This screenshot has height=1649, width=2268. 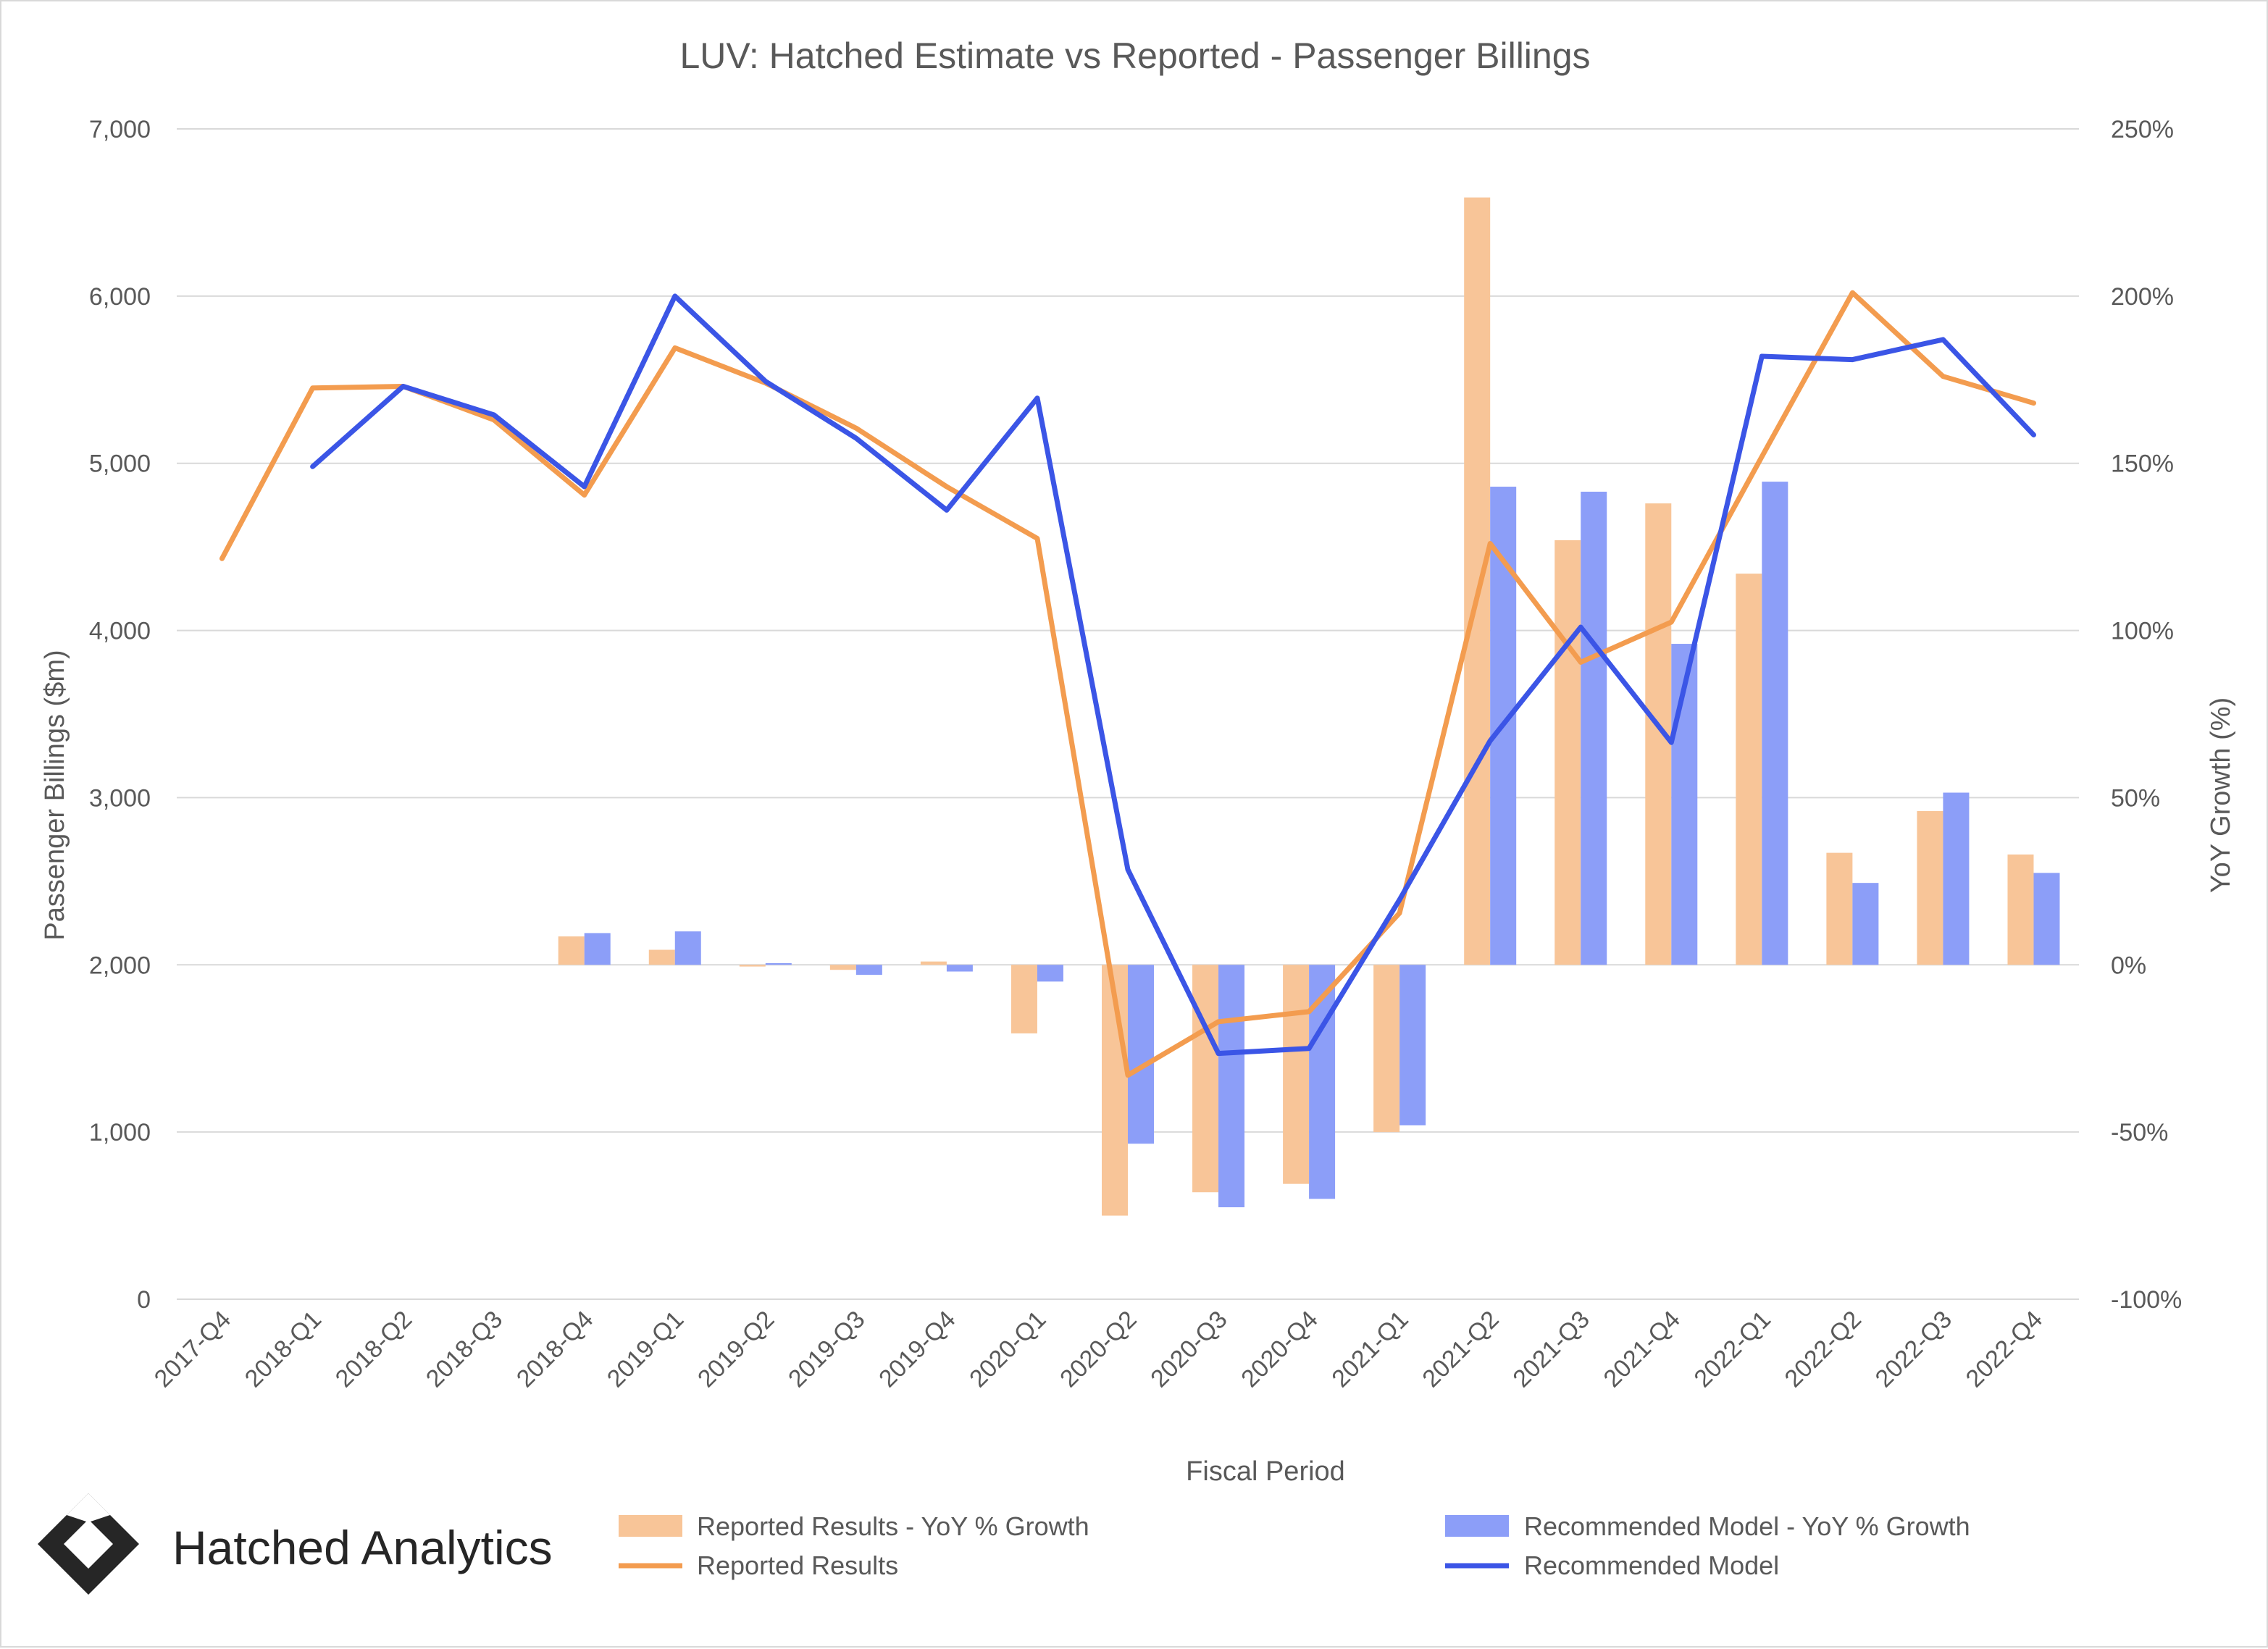 What do you see at coordinates (1008, 1349) in the screenshot?
I see `x-tick-label: 2020-Q1` at bounding box center [1008, 1349].